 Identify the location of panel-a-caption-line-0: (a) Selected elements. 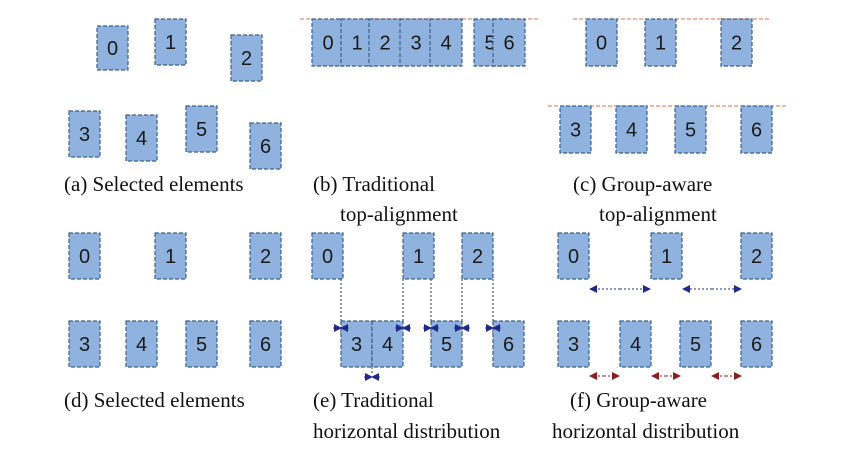
(154, 184).